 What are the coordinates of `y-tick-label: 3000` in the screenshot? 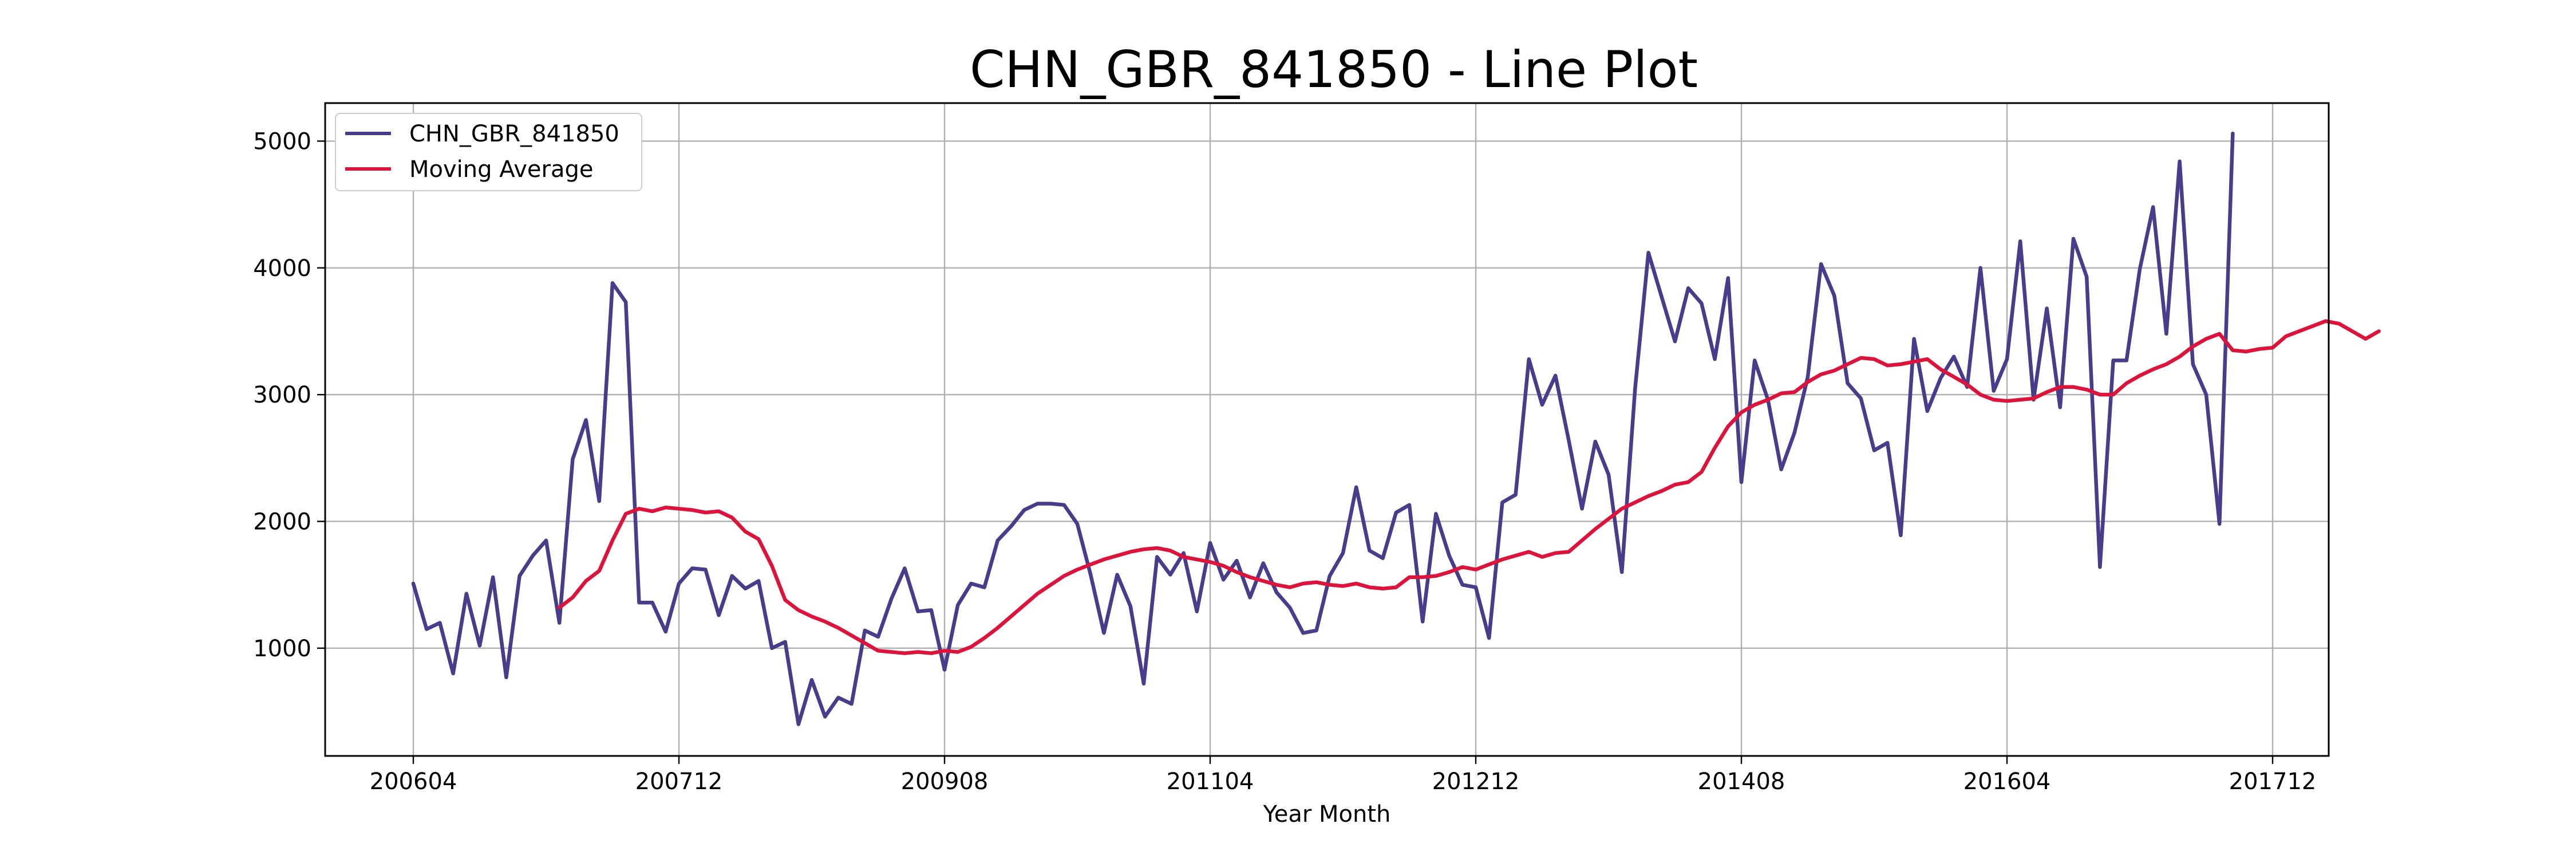 It's located at (282, 395).